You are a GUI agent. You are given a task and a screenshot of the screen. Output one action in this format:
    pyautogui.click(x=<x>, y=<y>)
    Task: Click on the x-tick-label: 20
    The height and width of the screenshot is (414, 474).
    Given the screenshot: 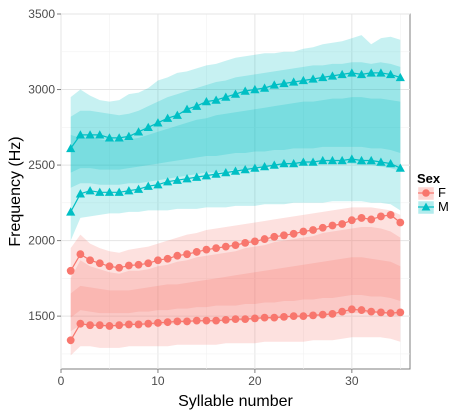 What is the action you would take?
    pyautogui.click(x=255, y=381)
    